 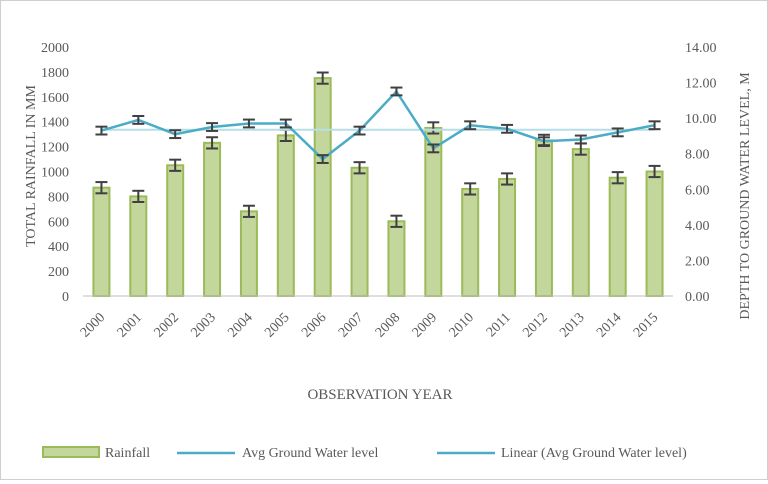 What do you see at coordinates (310, 453) in the screenshot?
I see `legend-label-groundwater: Avg Ground Water level` at bounding box center [310, 453].